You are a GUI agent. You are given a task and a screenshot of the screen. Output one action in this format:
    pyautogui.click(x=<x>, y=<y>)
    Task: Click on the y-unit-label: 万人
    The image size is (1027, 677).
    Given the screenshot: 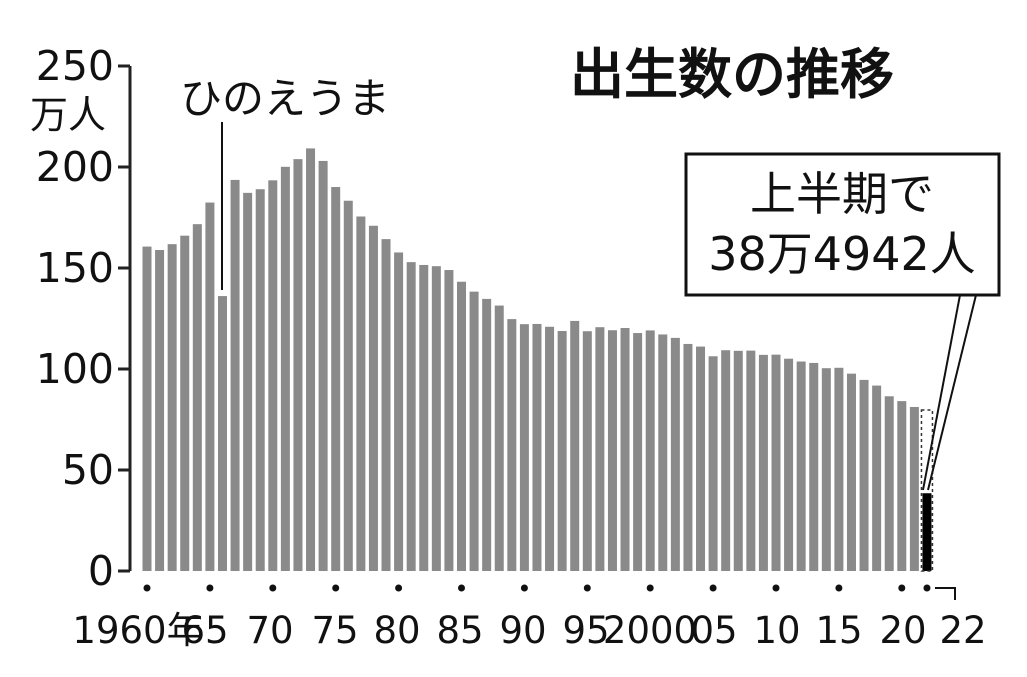 What is the action you would take?
    pyautogui.click(x=68, y=115)
    